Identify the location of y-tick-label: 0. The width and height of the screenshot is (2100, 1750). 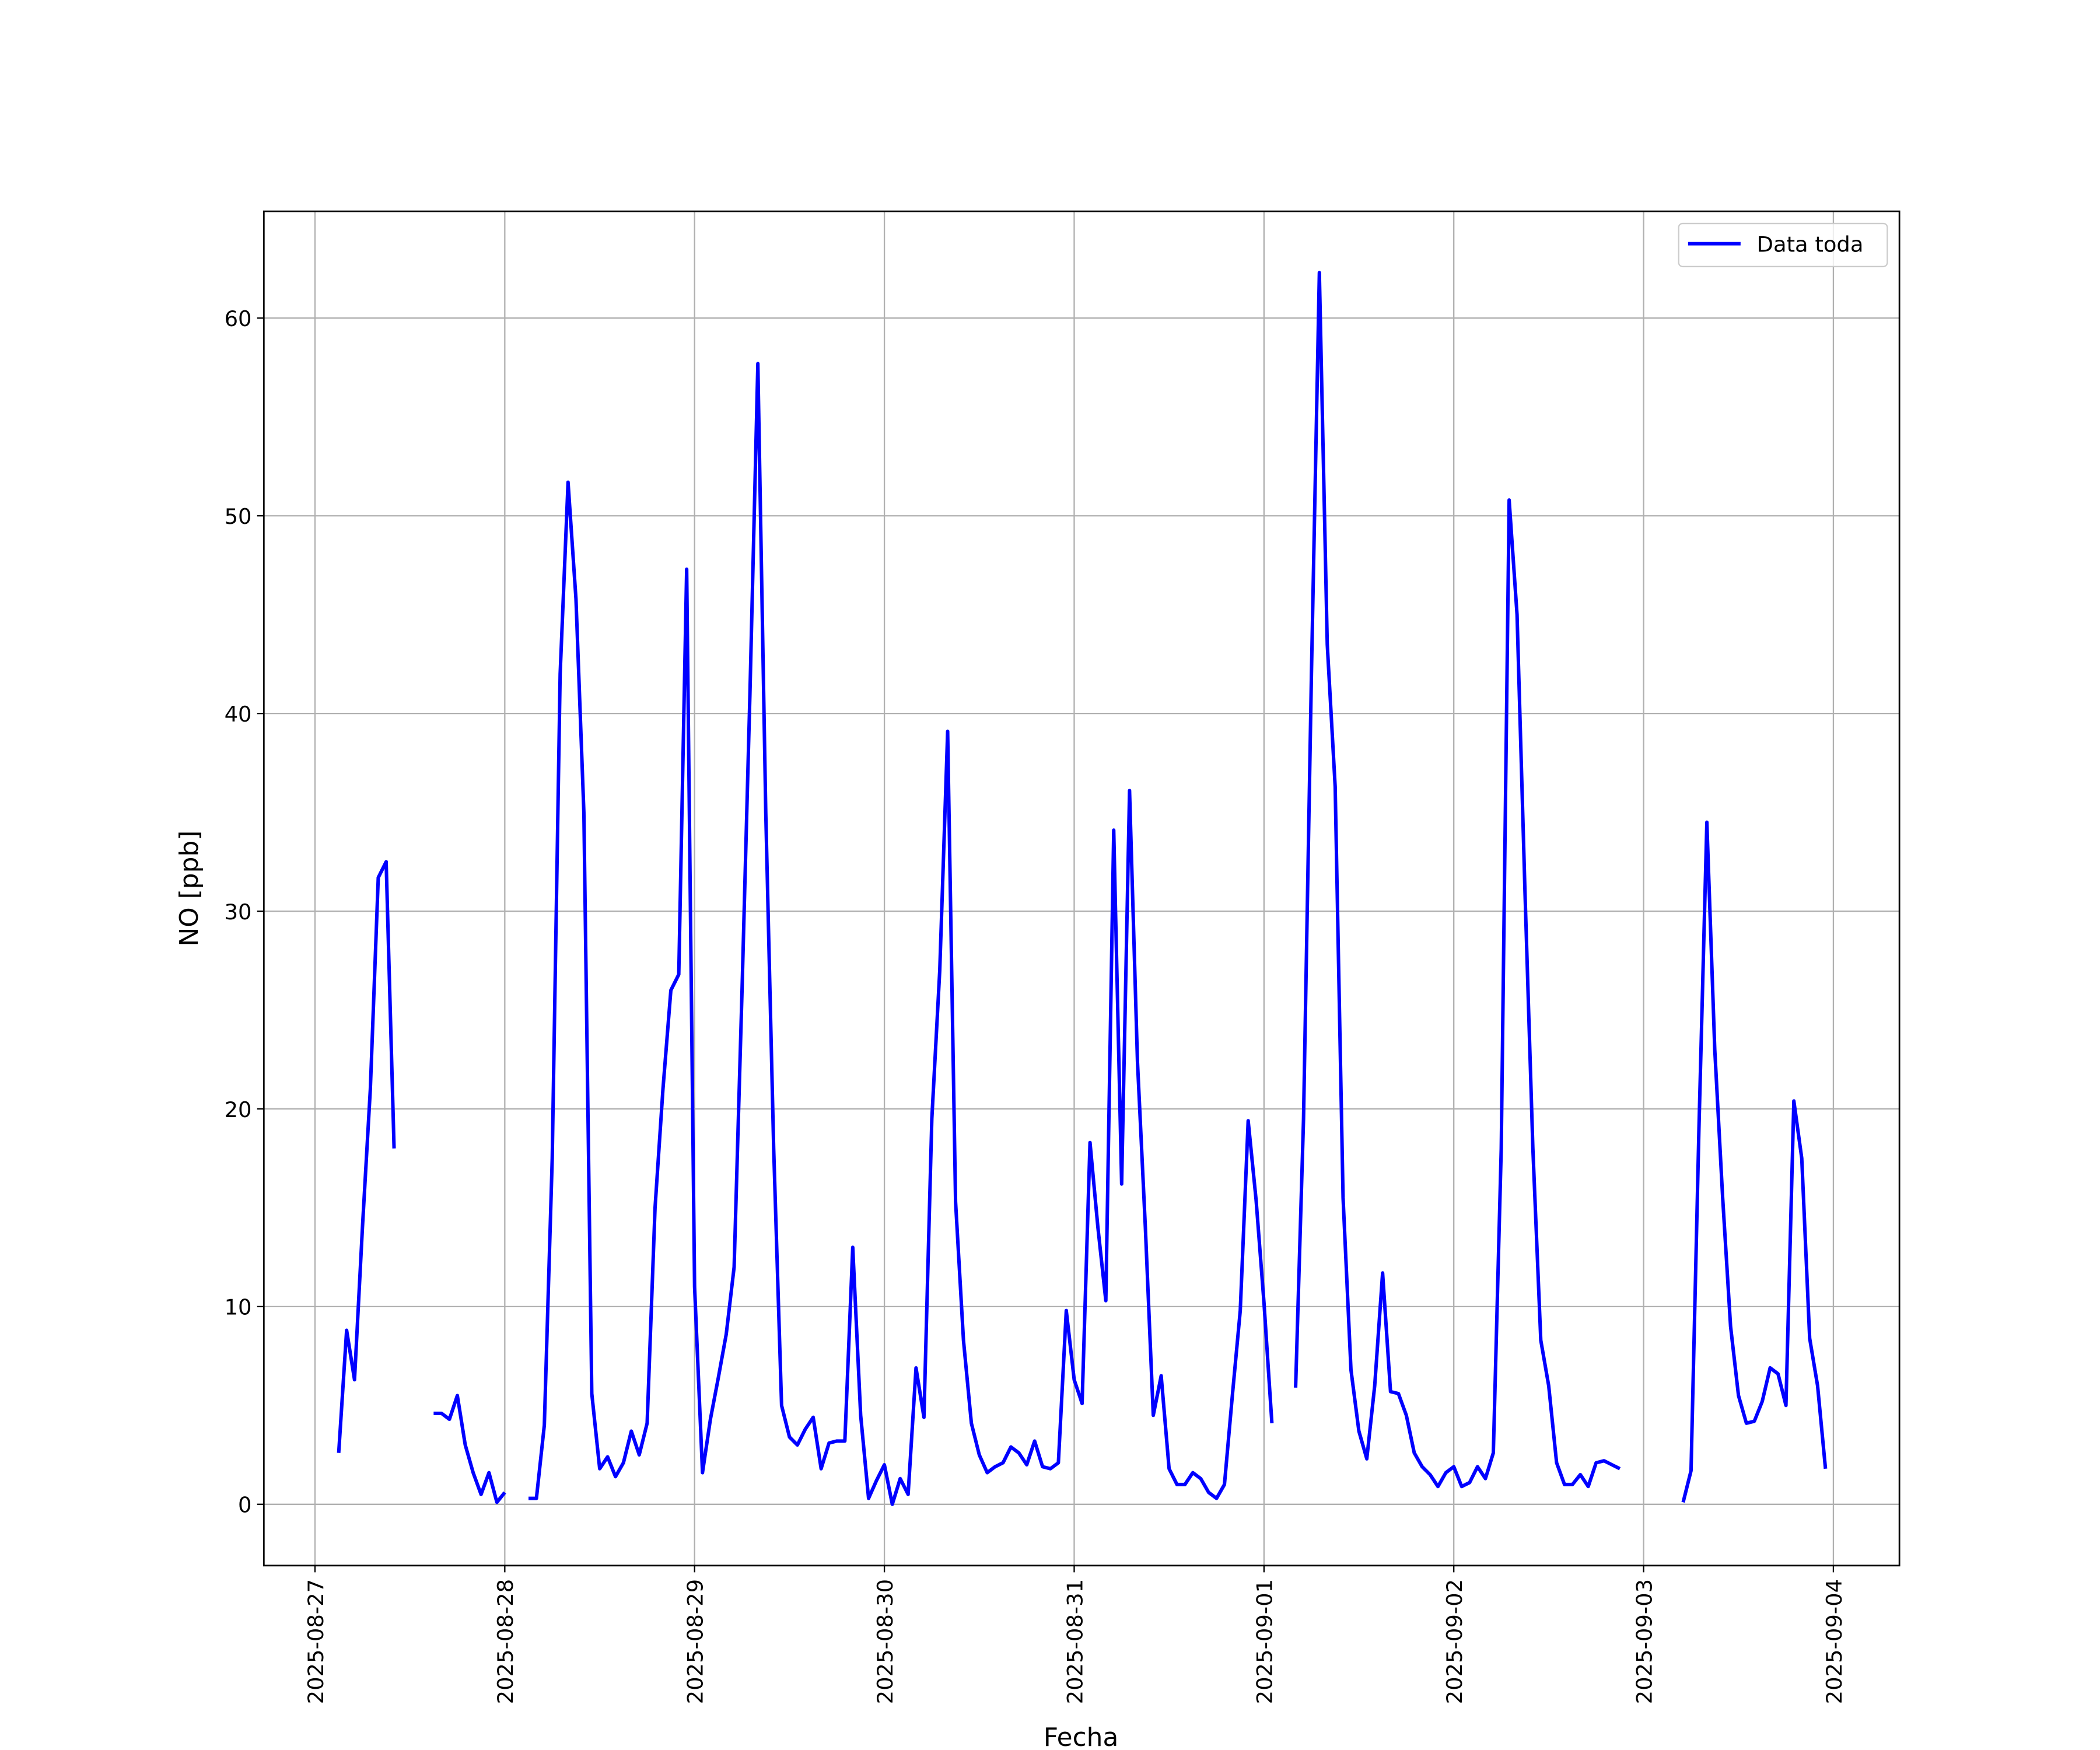
(244, 1505).